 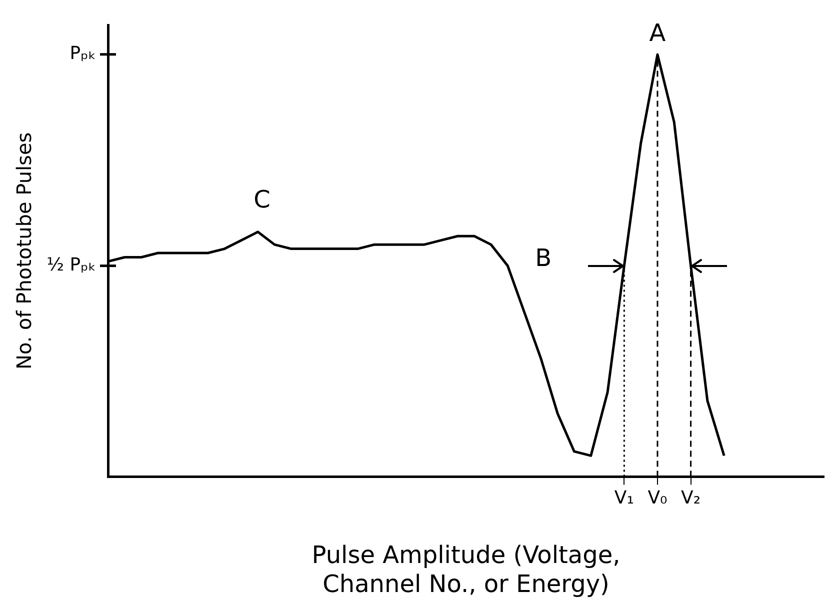 I want to click on x-tick-label: V₁, so click(x=624, y=497).